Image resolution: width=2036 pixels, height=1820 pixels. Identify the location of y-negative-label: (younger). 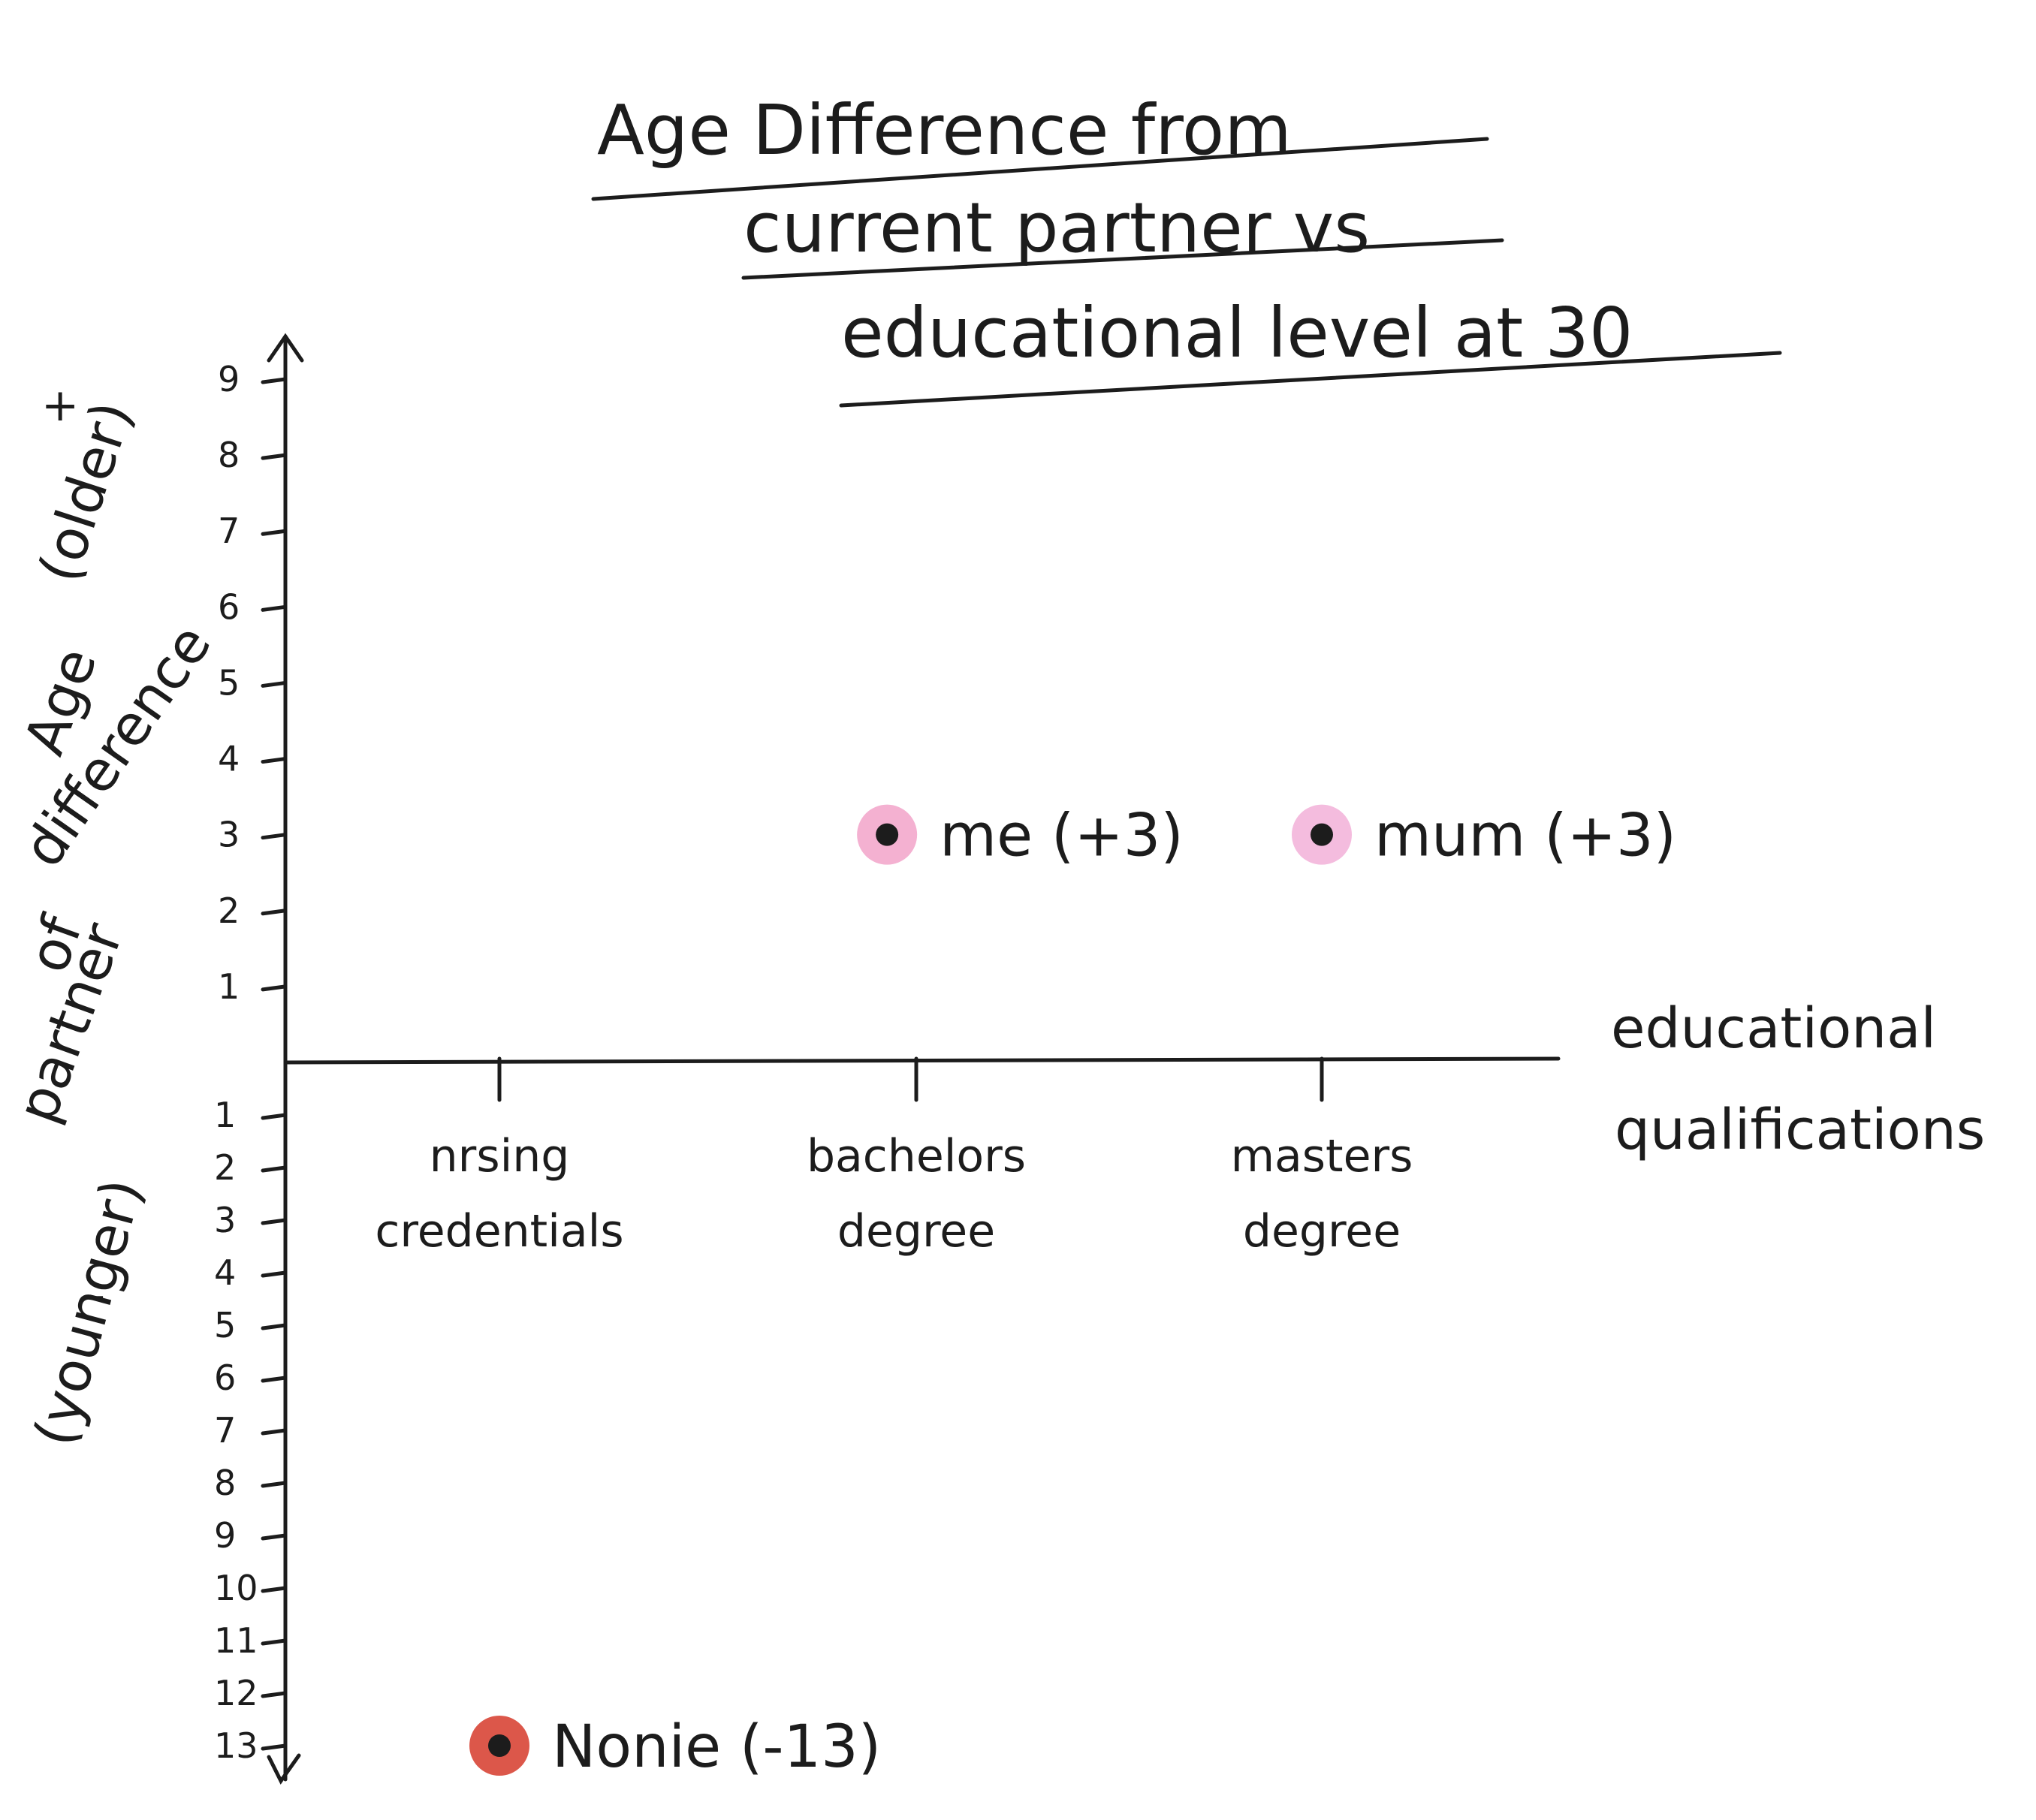
(88, 1312).